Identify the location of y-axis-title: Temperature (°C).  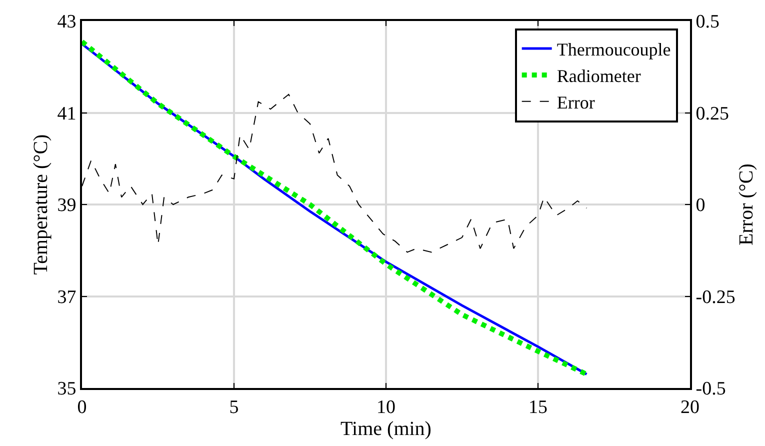
(41, 204).